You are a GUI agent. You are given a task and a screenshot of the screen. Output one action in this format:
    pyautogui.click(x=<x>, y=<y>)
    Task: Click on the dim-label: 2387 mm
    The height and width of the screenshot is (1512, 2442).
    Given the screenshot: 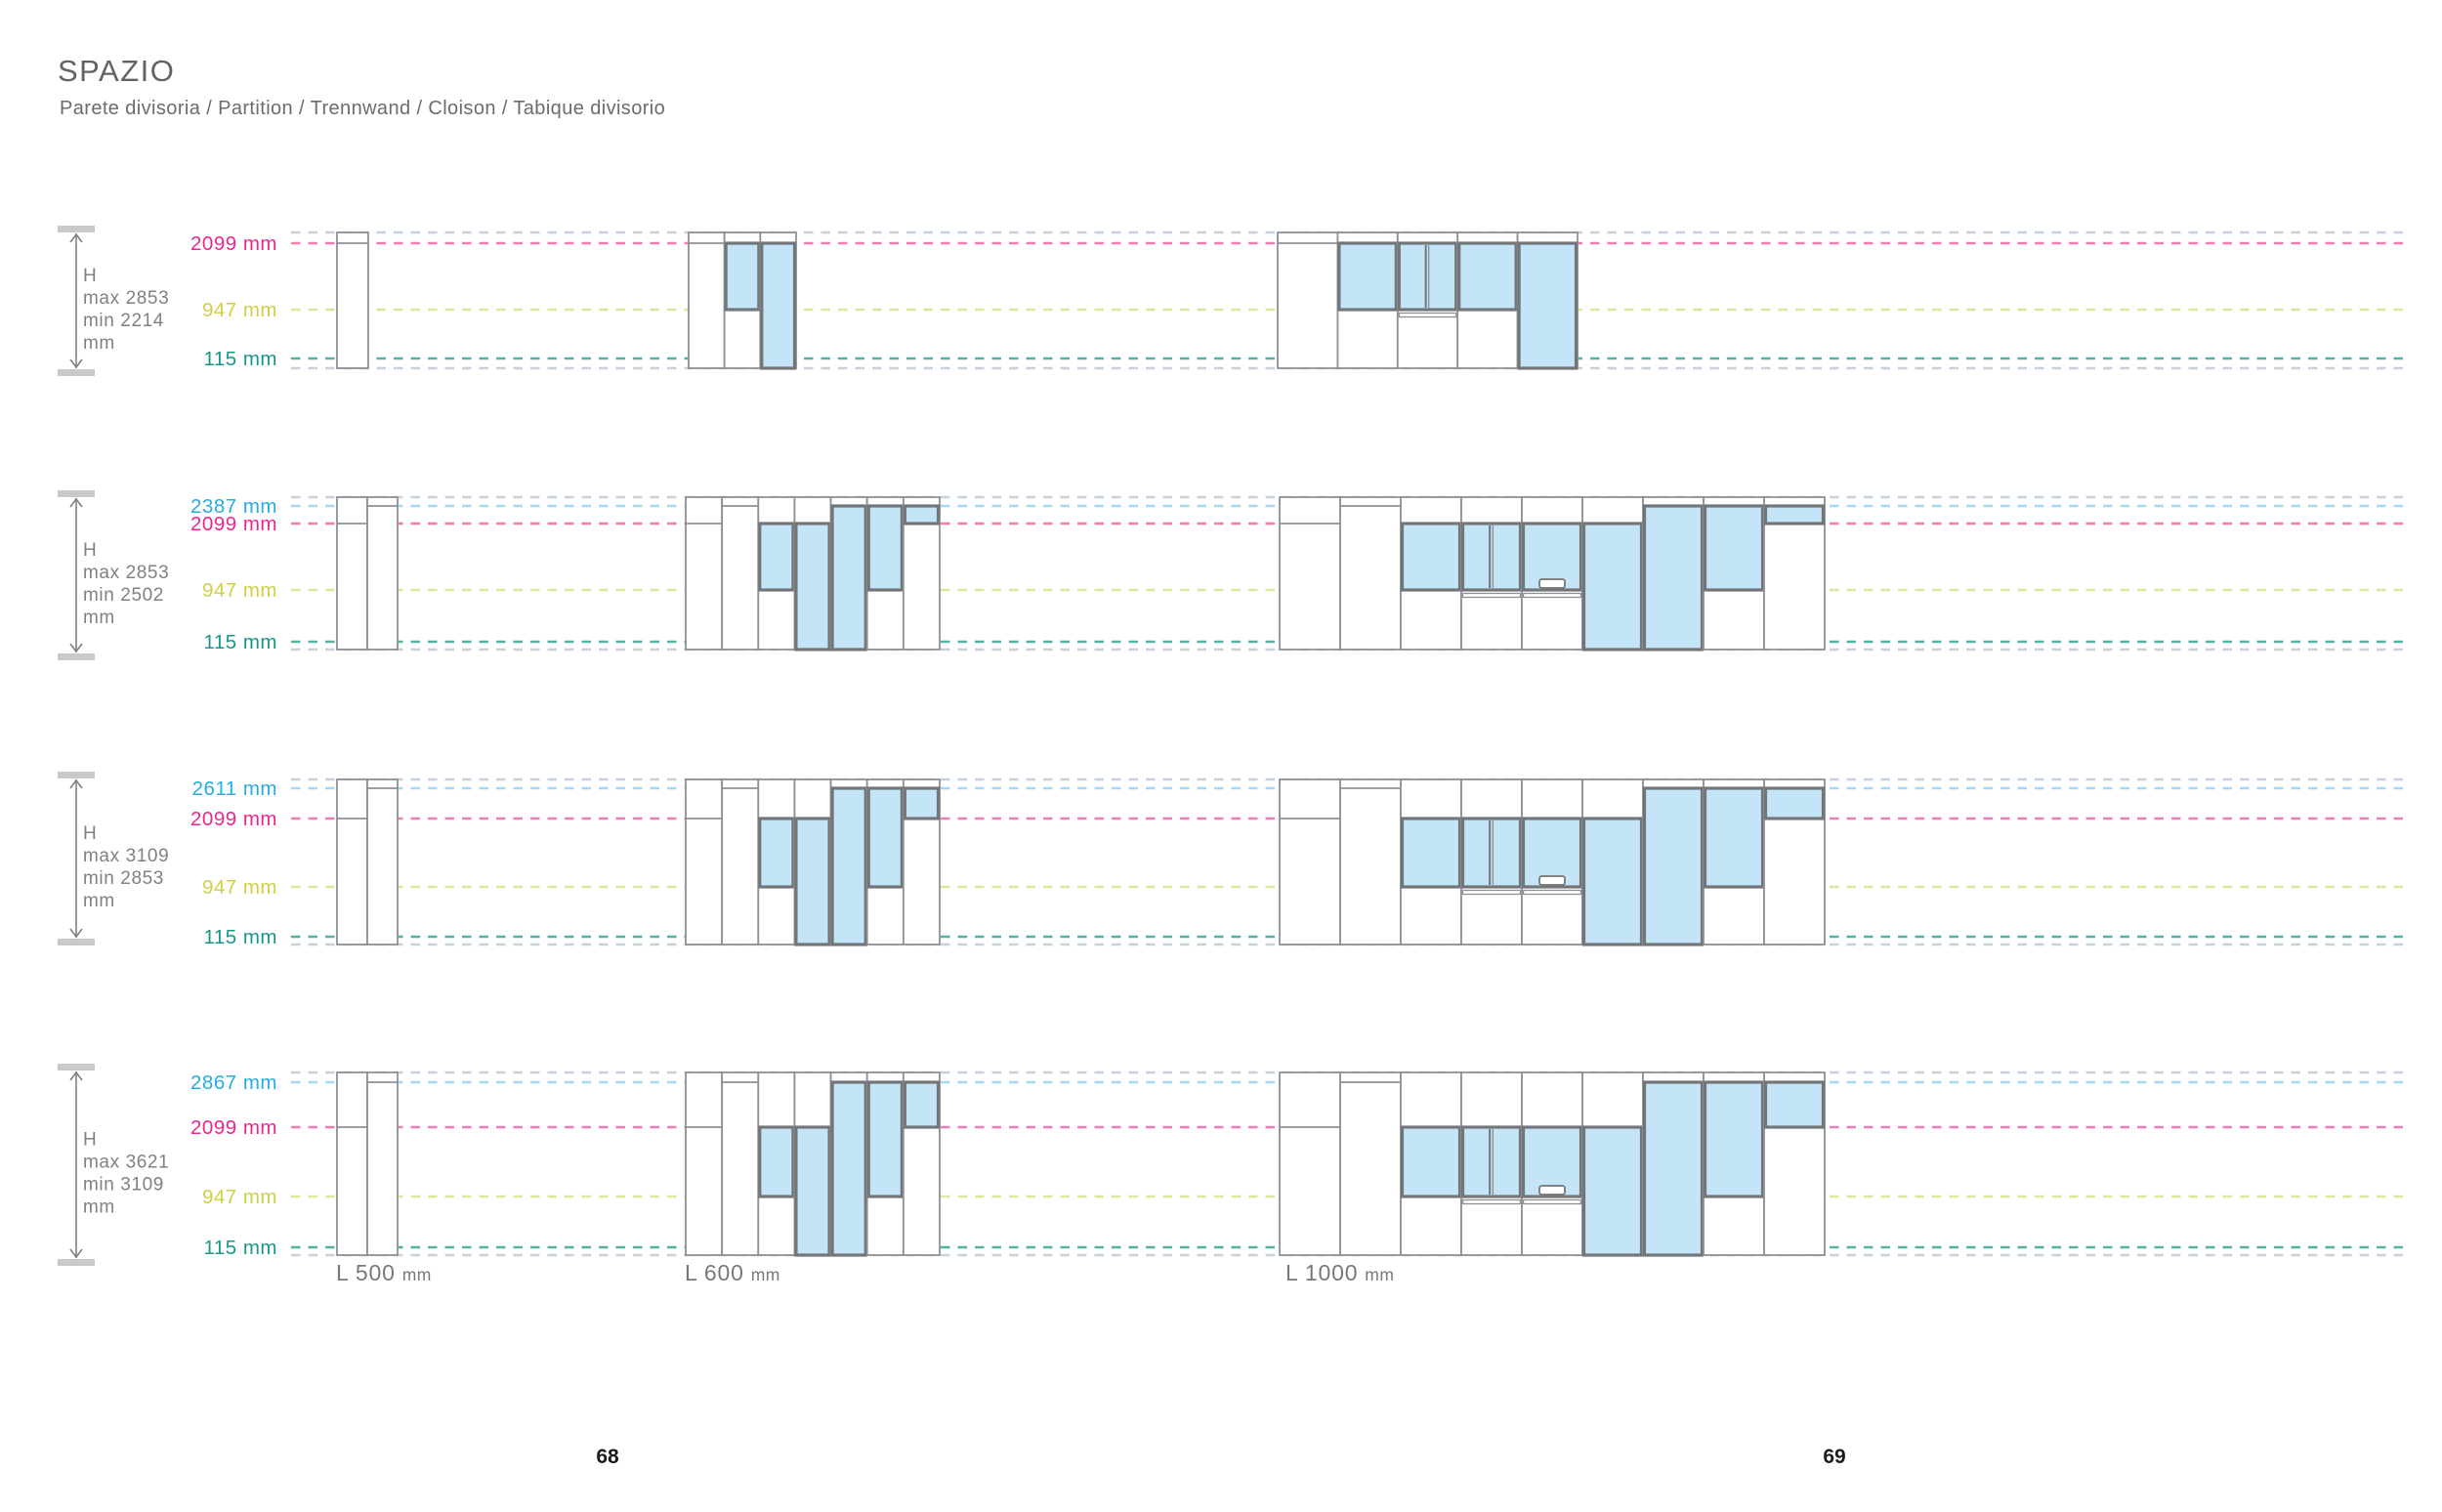 What is the action you would take?
    pyautogui.click(x=233, y=506)
    